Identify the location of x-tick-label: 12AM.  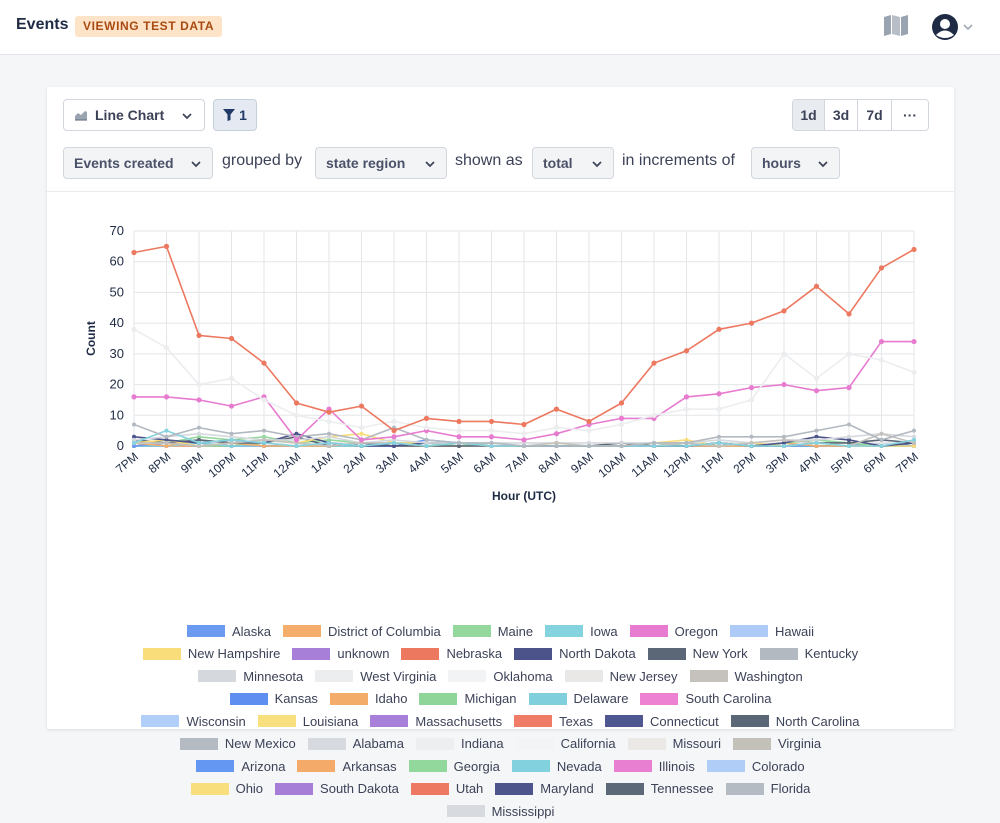
(286, 465).